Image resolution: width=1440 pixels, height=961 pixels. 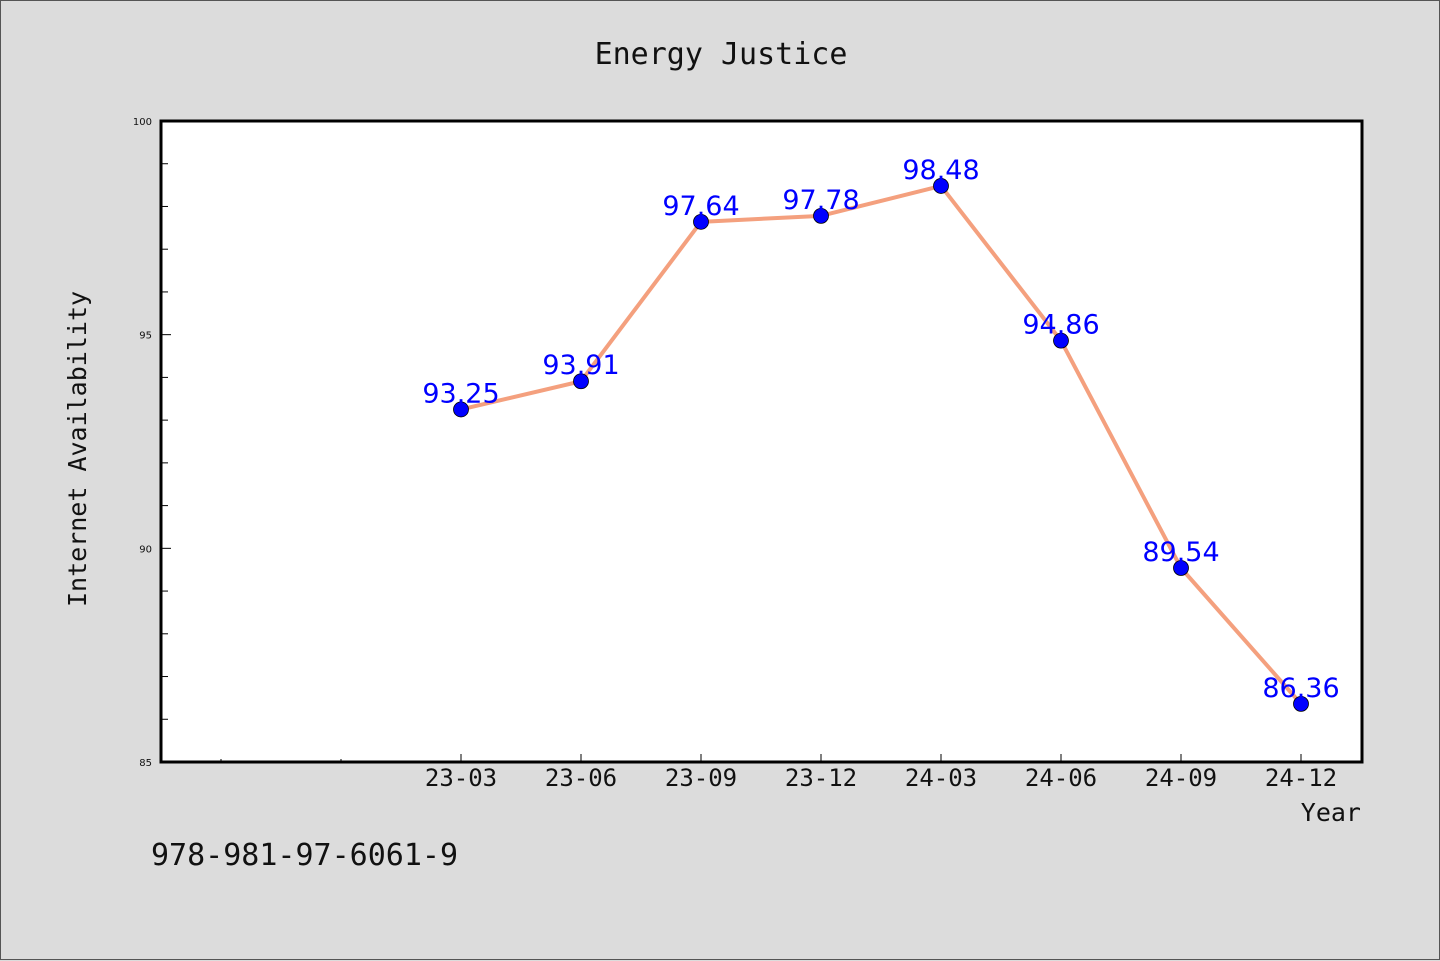 I want to click on x-tick-label: 24-12, so click(x=1301, y=778).